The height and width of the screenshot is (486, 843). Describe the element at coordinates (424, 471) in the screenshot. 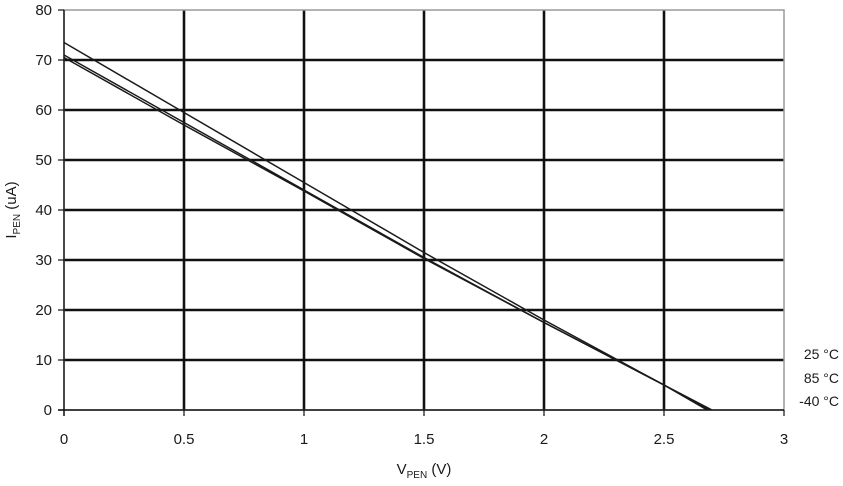

I see `x-axis-label: VPEN (V)` at that location.